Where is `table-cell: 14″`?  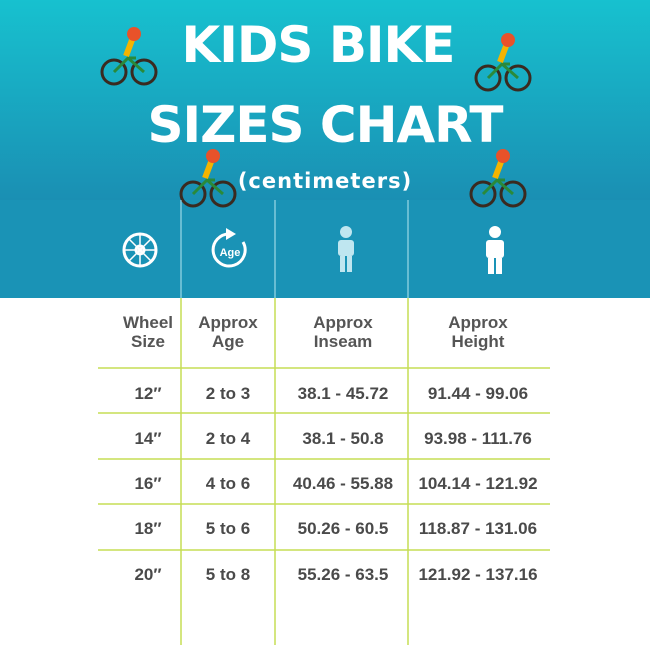
table-cell: 14″ is located at coordinates (147, 438).